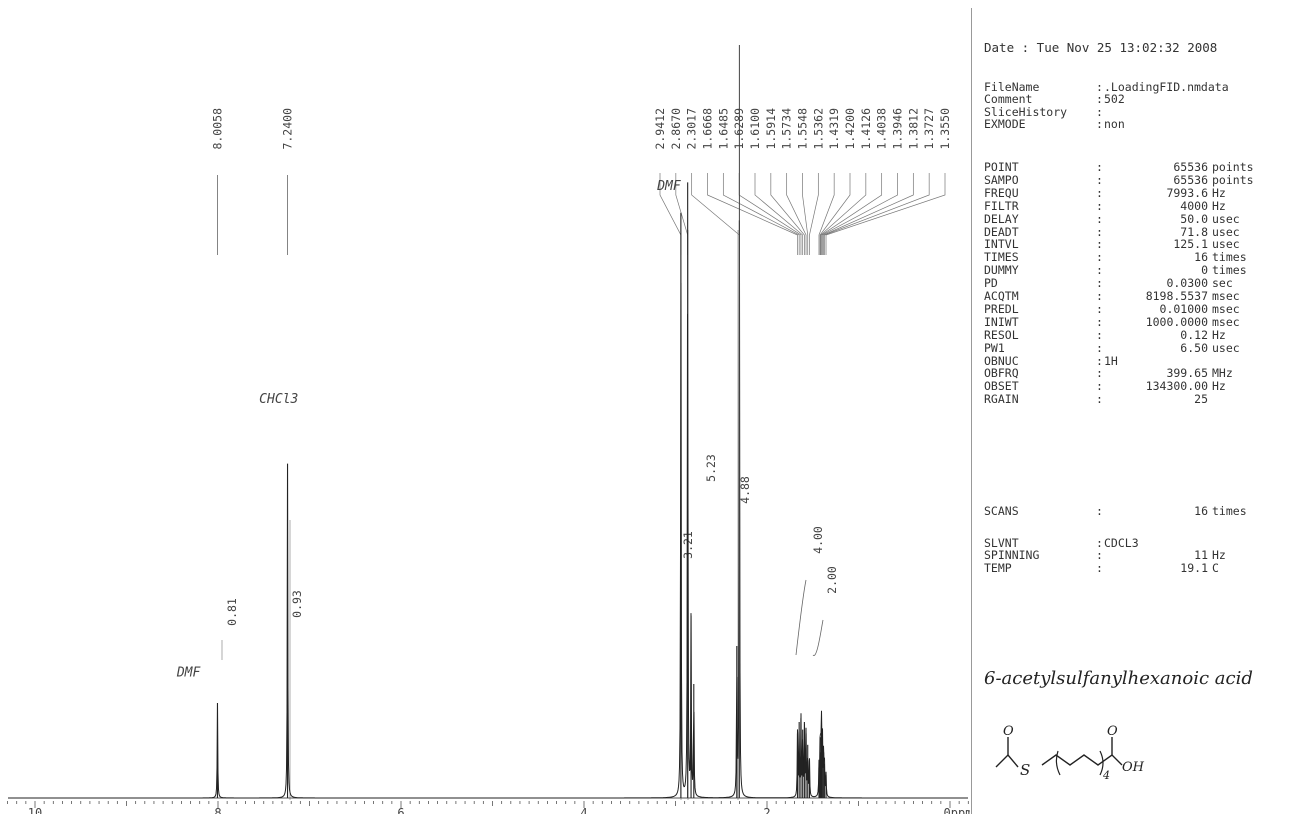  Describe the element at coordinates (660, 129) in the screenshot. I see `peak-label: 2.9412` at that location.